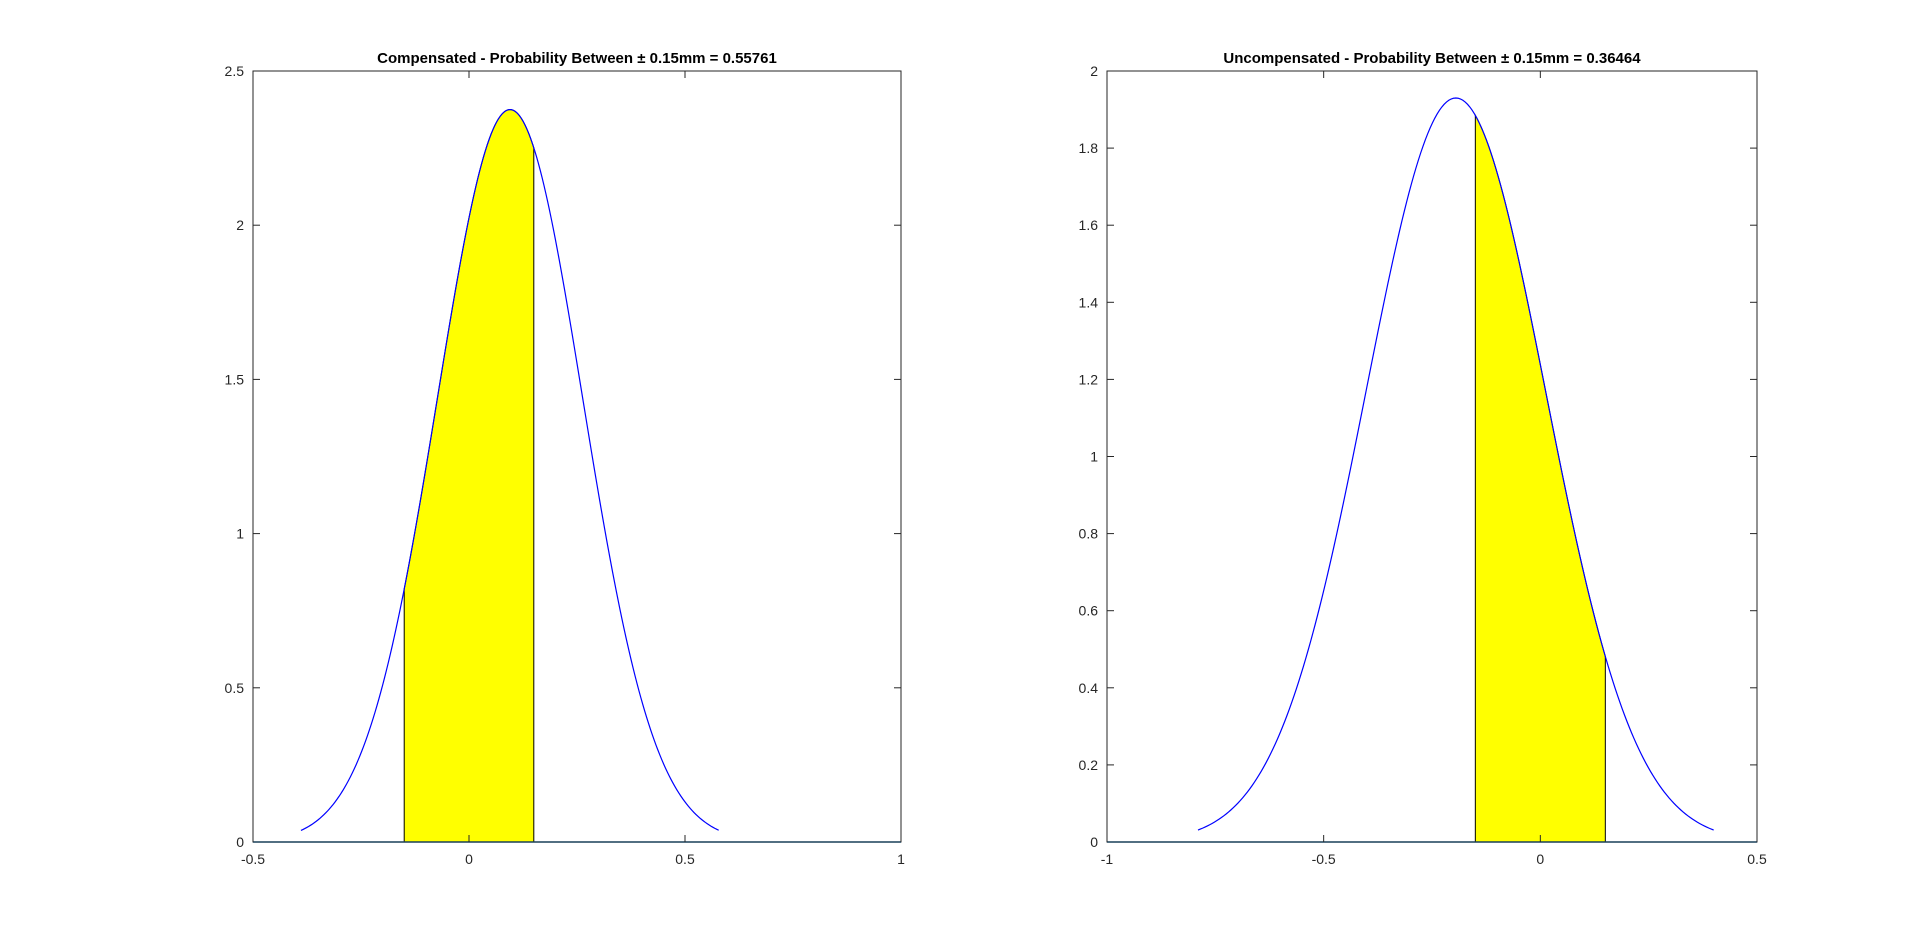  Describe the element at coordinates (235, 71) in the screenshot. I see `y-tick-label: 2.5` at that location.